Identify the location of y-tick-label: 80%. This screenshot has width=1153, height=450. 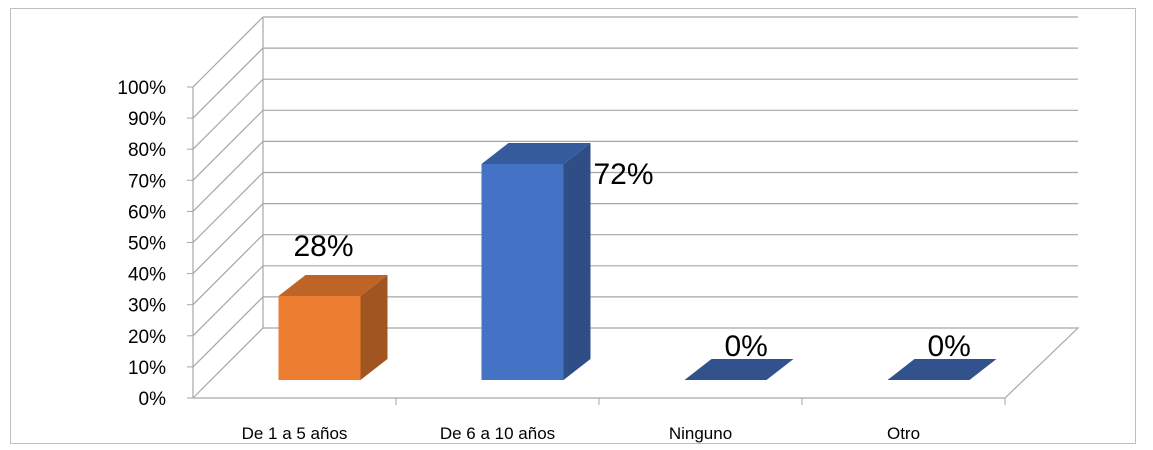
(147, 150).